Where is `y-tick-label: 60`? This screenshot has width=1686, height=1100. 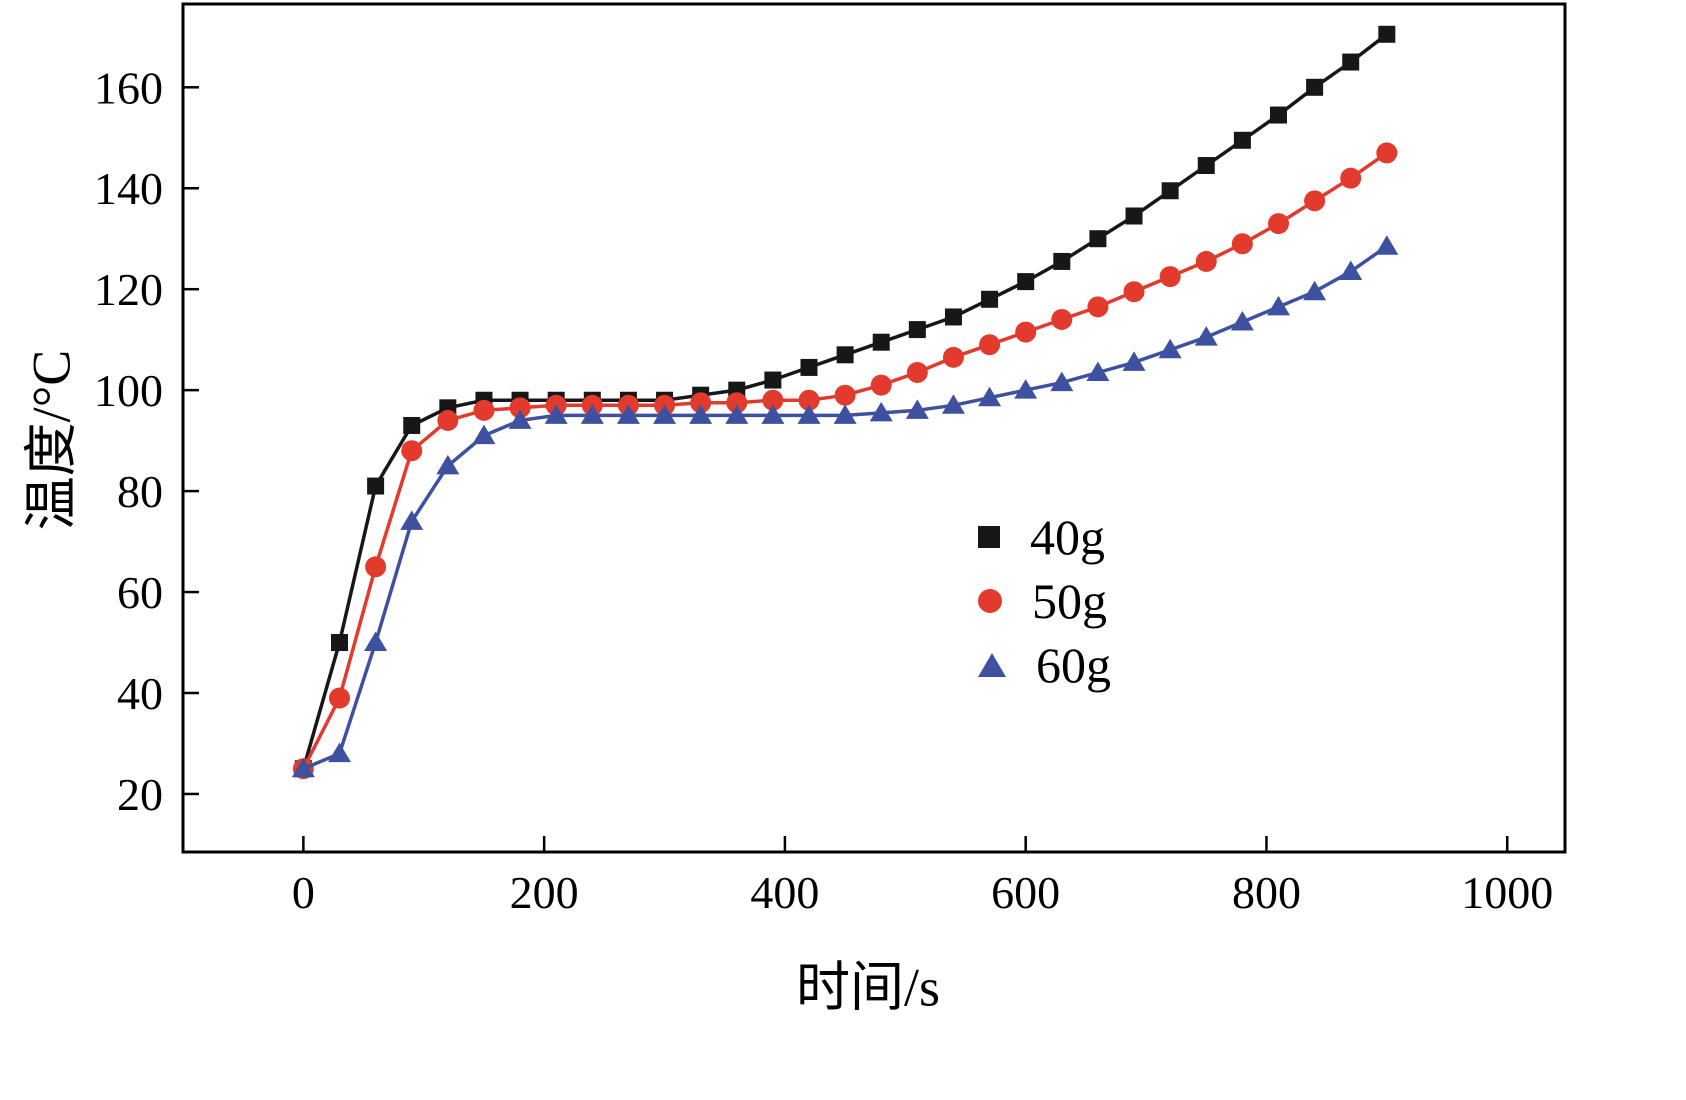 y-tick-label: 60 is located at coordinates (140, 592).